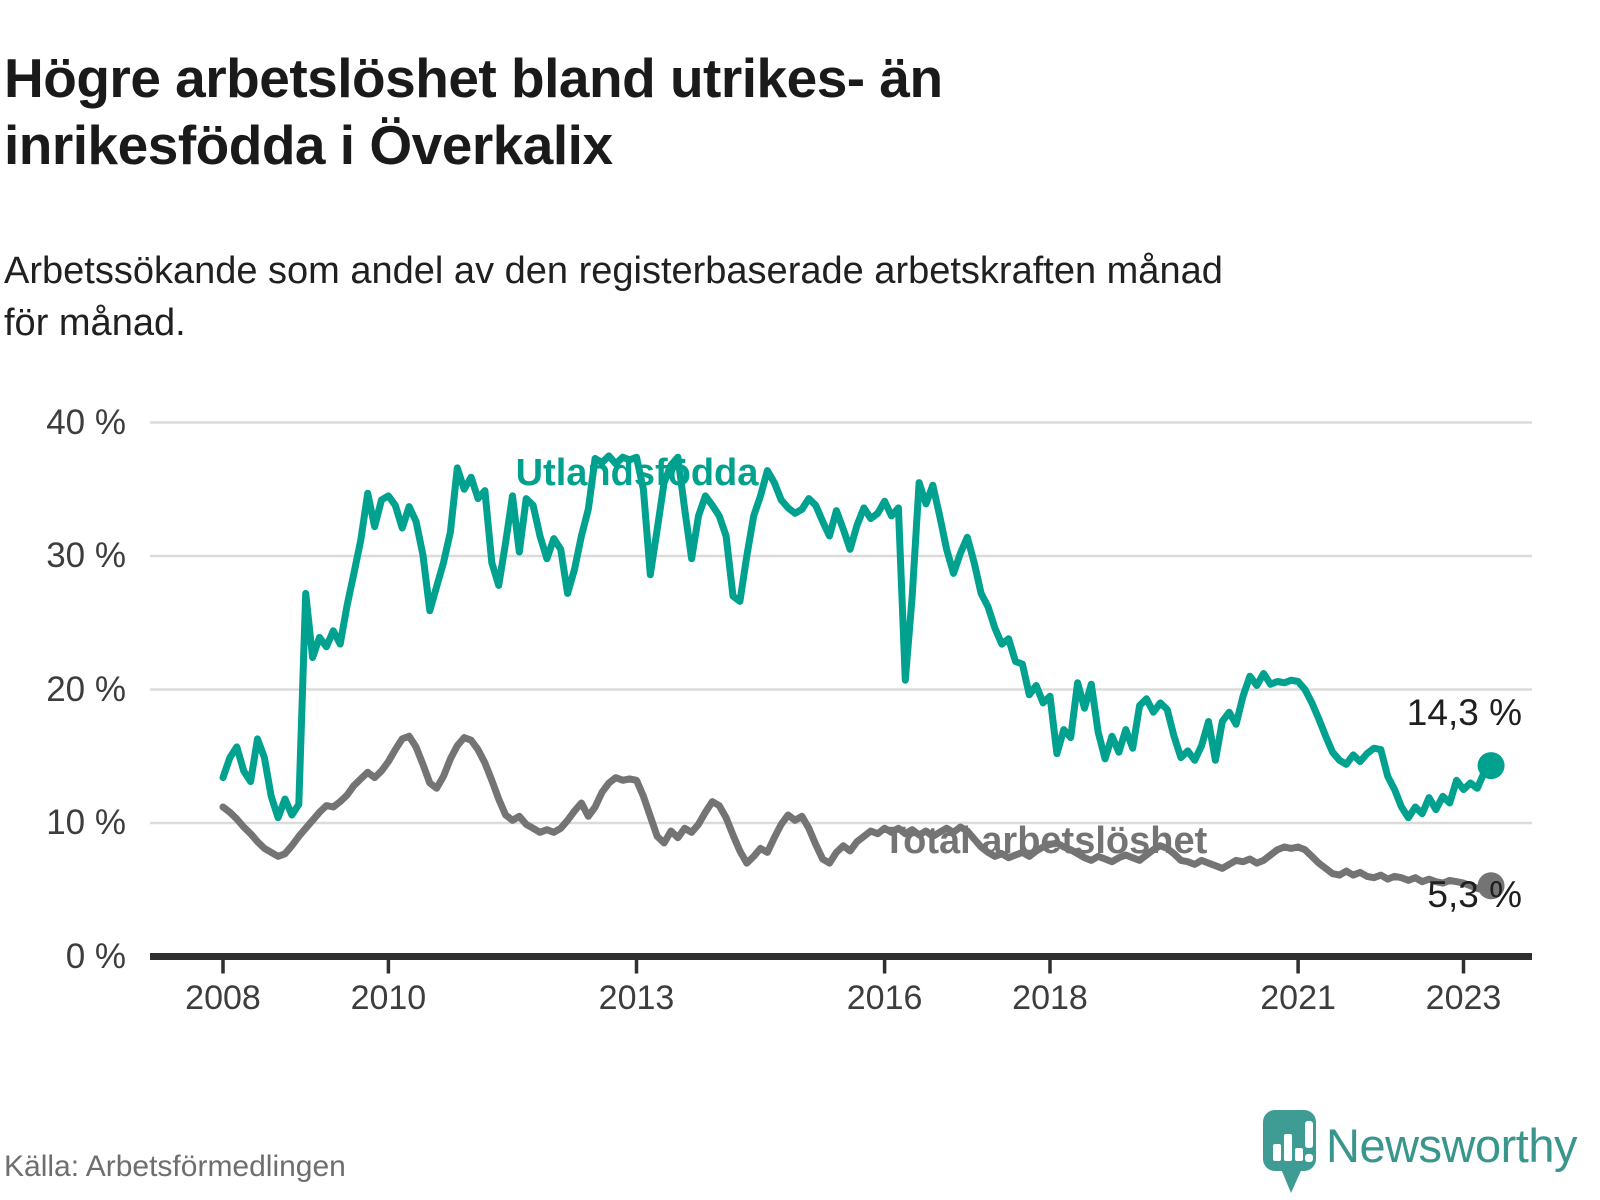  I want to click on series-end-dot-total, so click(1491, 886).